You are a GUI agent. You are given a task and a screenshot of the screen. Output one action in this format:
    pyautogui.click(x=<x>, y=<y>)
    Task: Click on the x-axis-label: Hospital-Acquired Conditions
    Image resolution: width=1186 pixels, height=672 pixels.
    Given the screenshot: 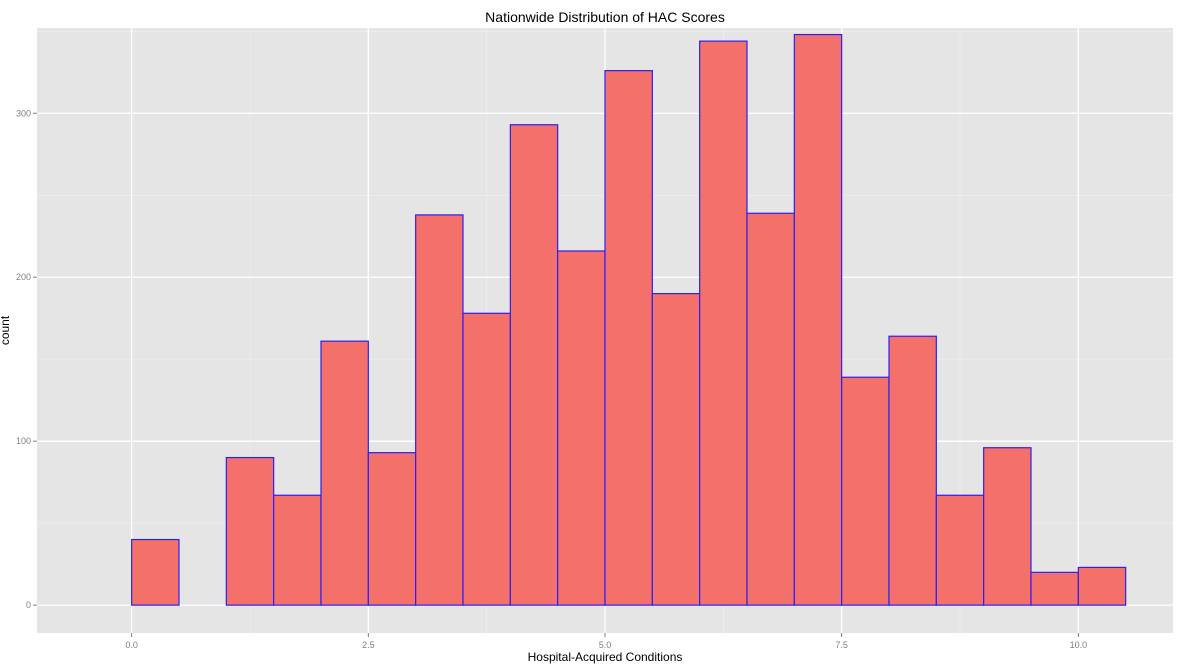 What is the action you would take?
    pyautogui.click(x=605, y=657)
    